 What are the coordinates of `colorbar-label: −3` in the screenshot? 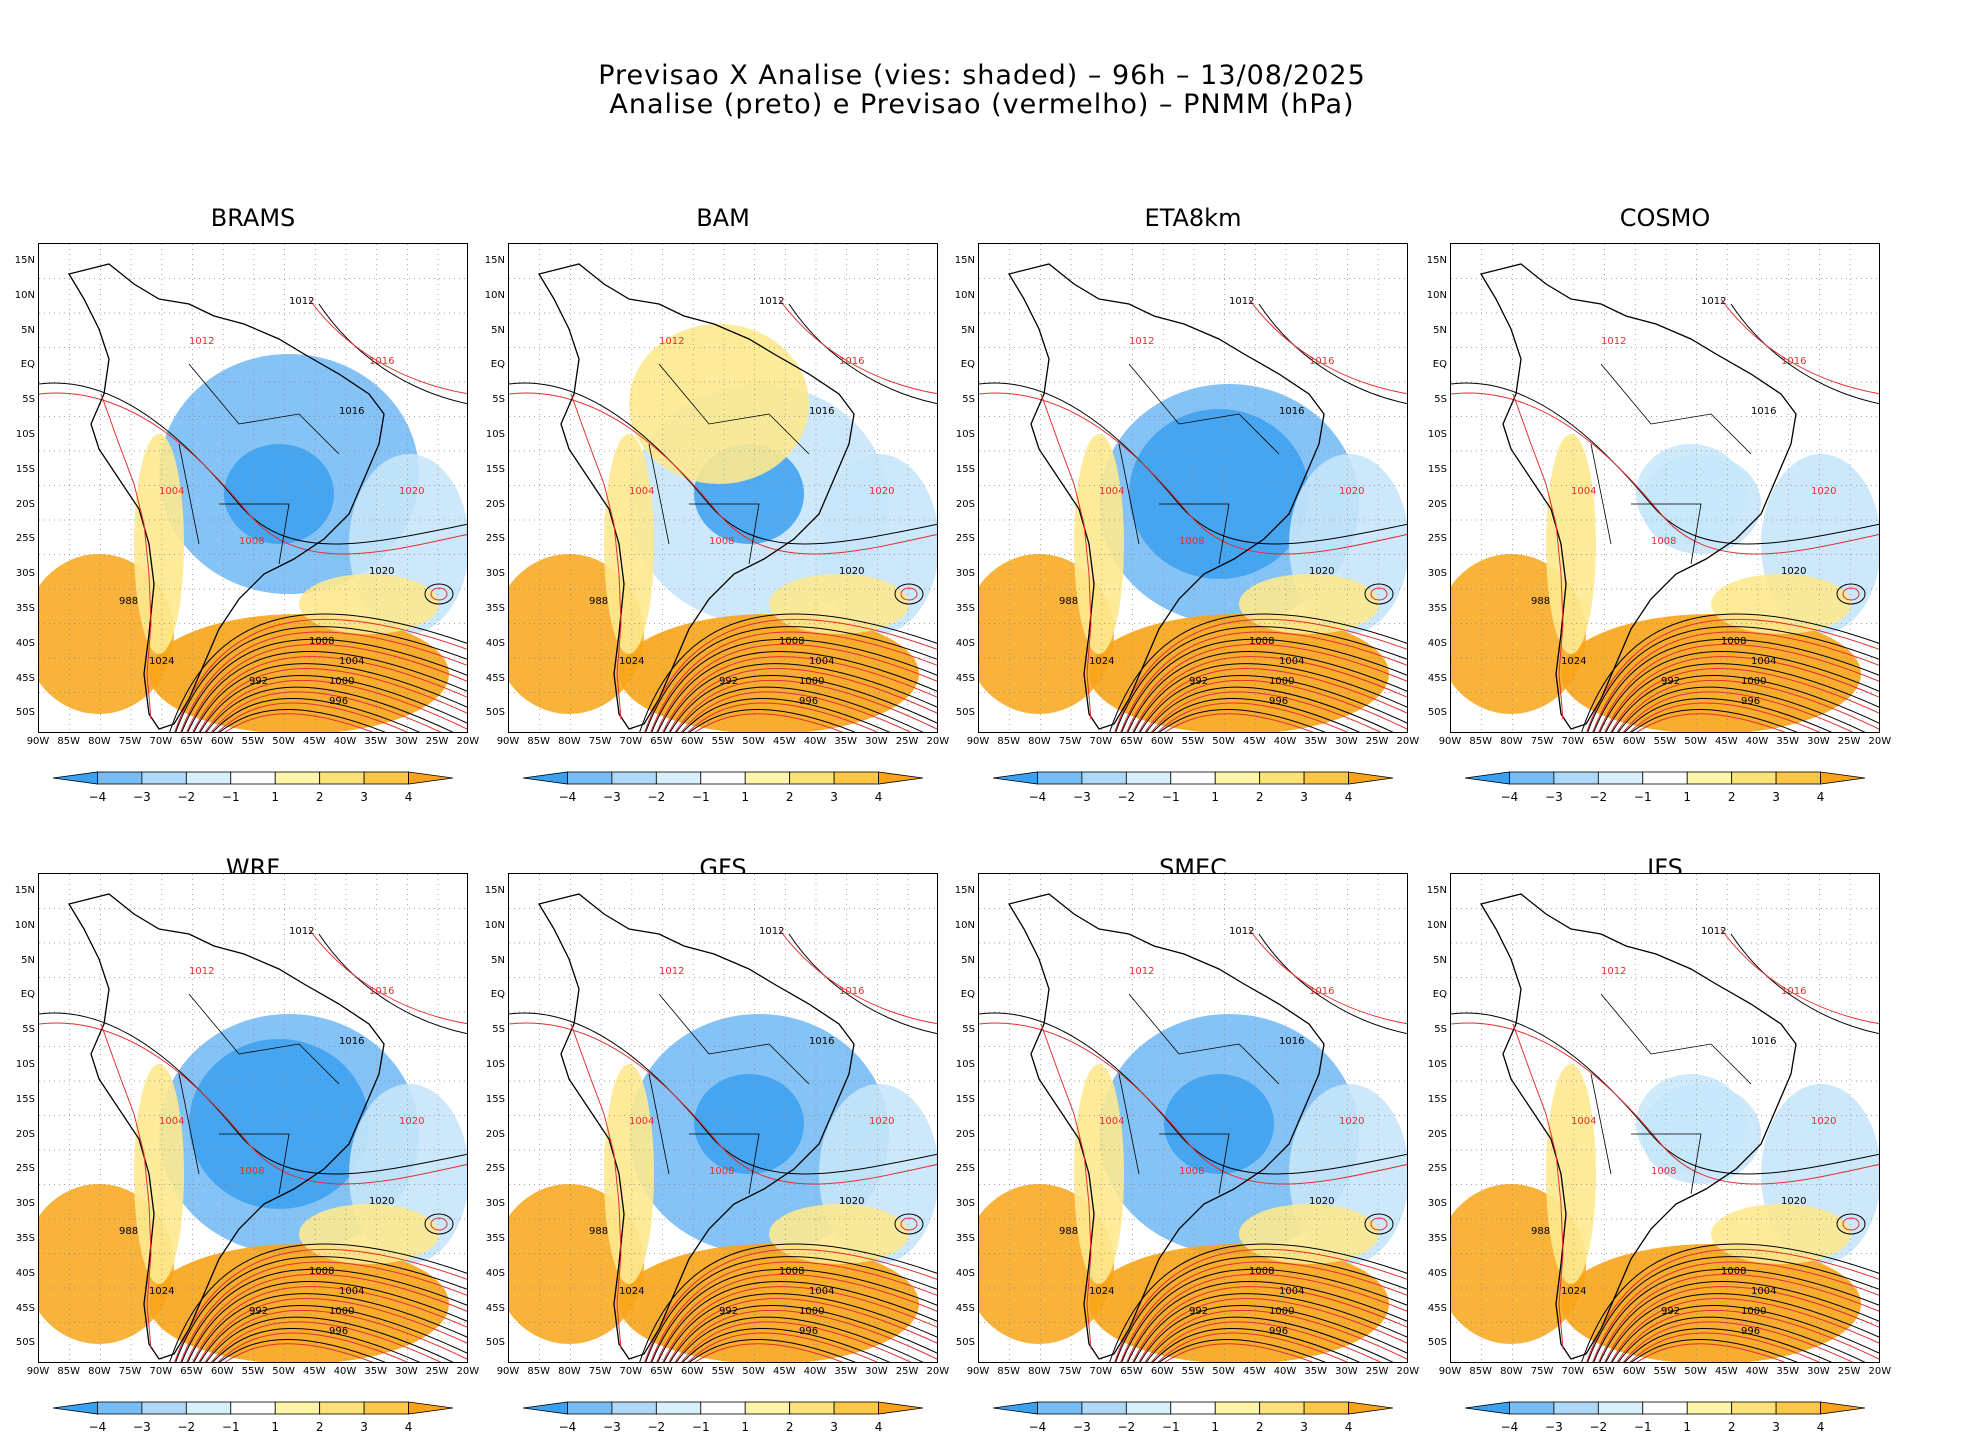 It's located at (1554, 1427).